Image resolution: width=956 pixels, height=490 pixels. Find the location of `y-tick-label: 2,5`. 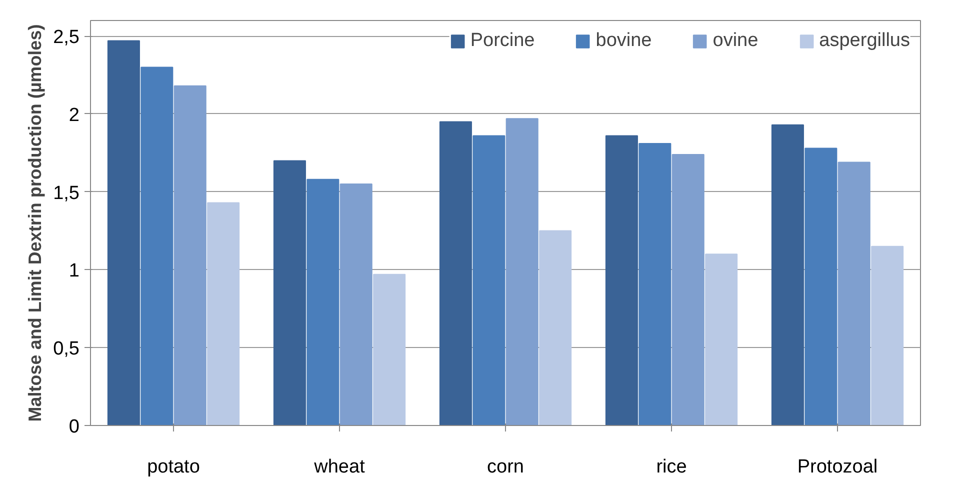

y-tick-label: 2,5 is located at coordinates (66, 37).